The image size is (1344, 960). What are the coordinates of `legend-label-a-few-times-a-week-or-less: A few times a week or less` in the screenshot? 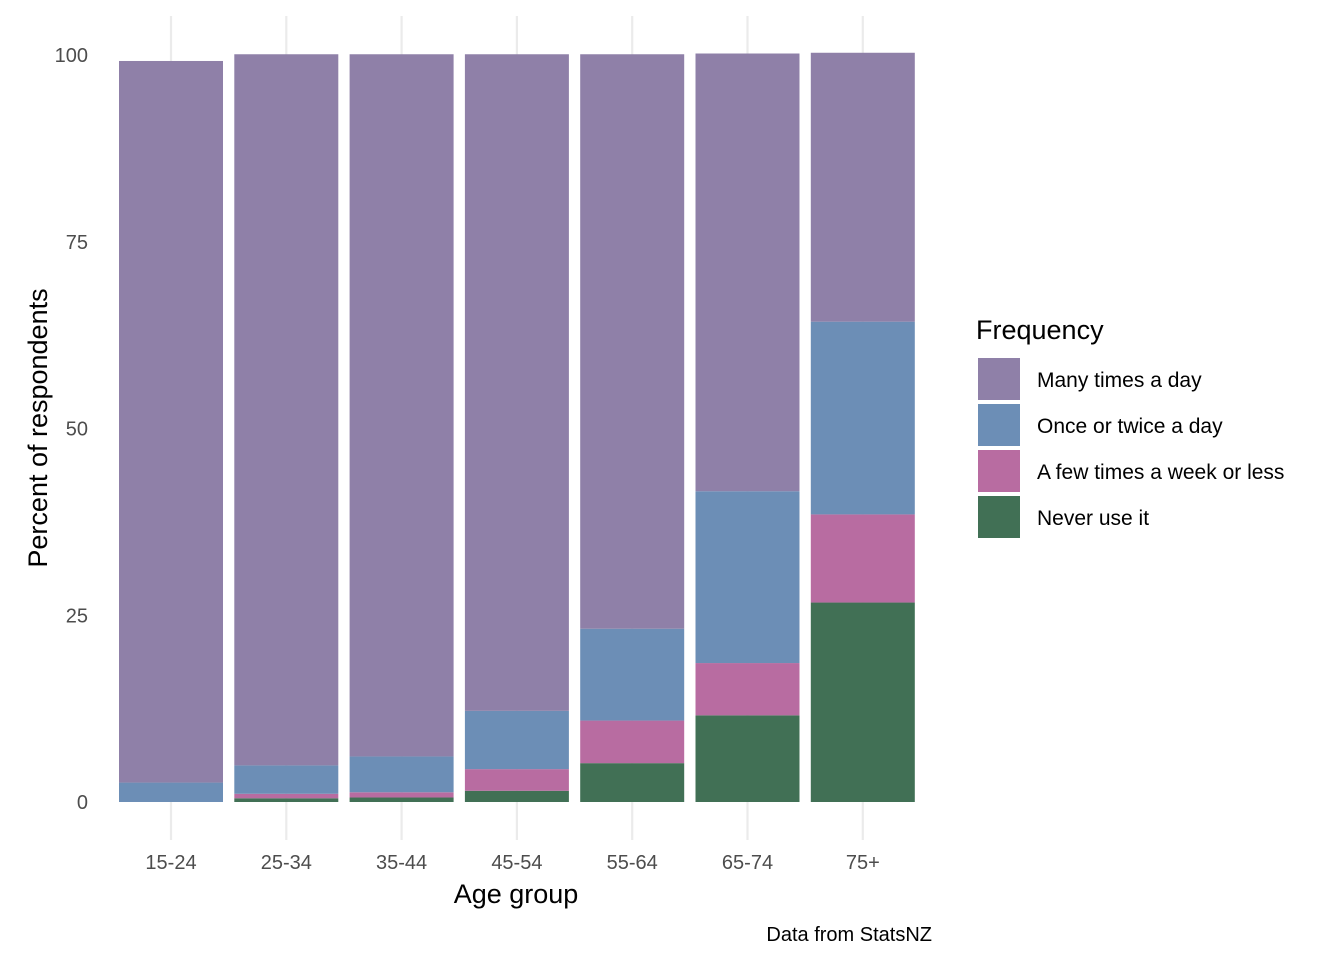 It's located at (1160, 472).